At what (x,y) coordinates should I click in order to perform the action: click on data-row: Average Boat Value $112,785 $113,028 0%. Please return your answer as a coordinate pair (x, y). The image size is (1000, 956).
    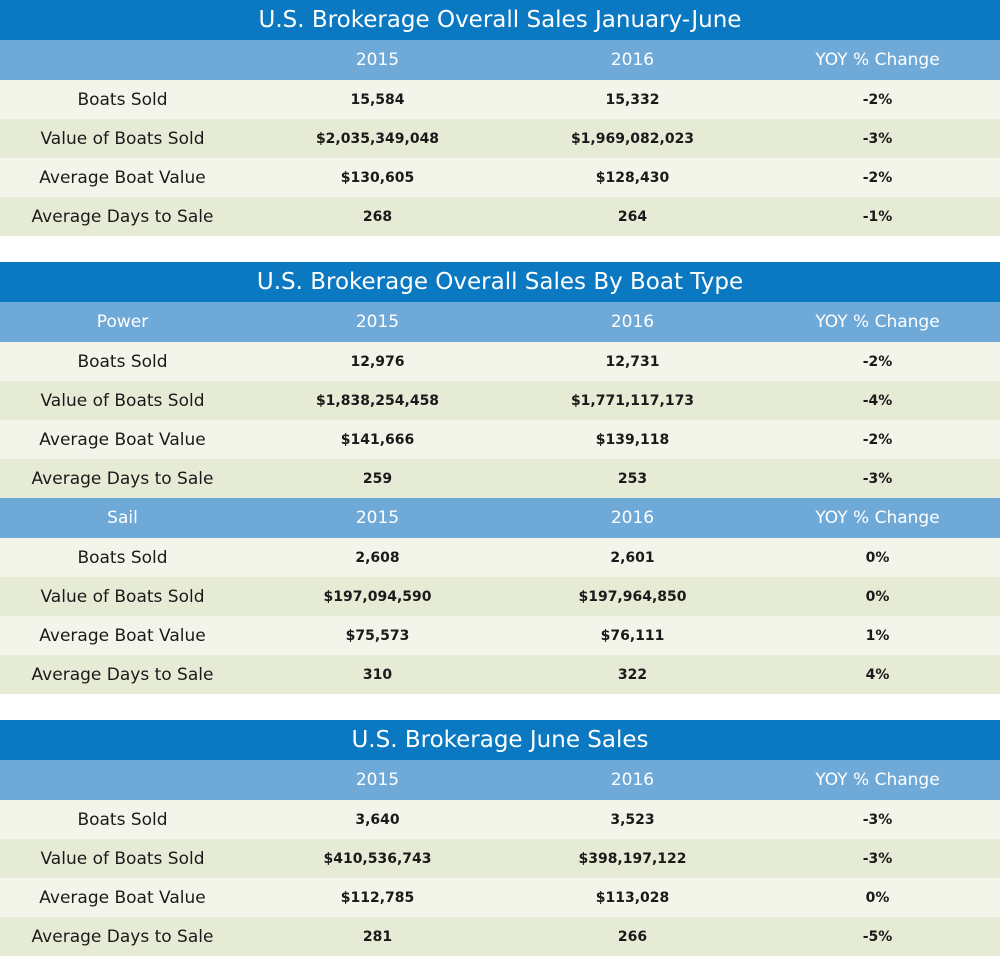
    Looking at the image, I should click on (500, 897).